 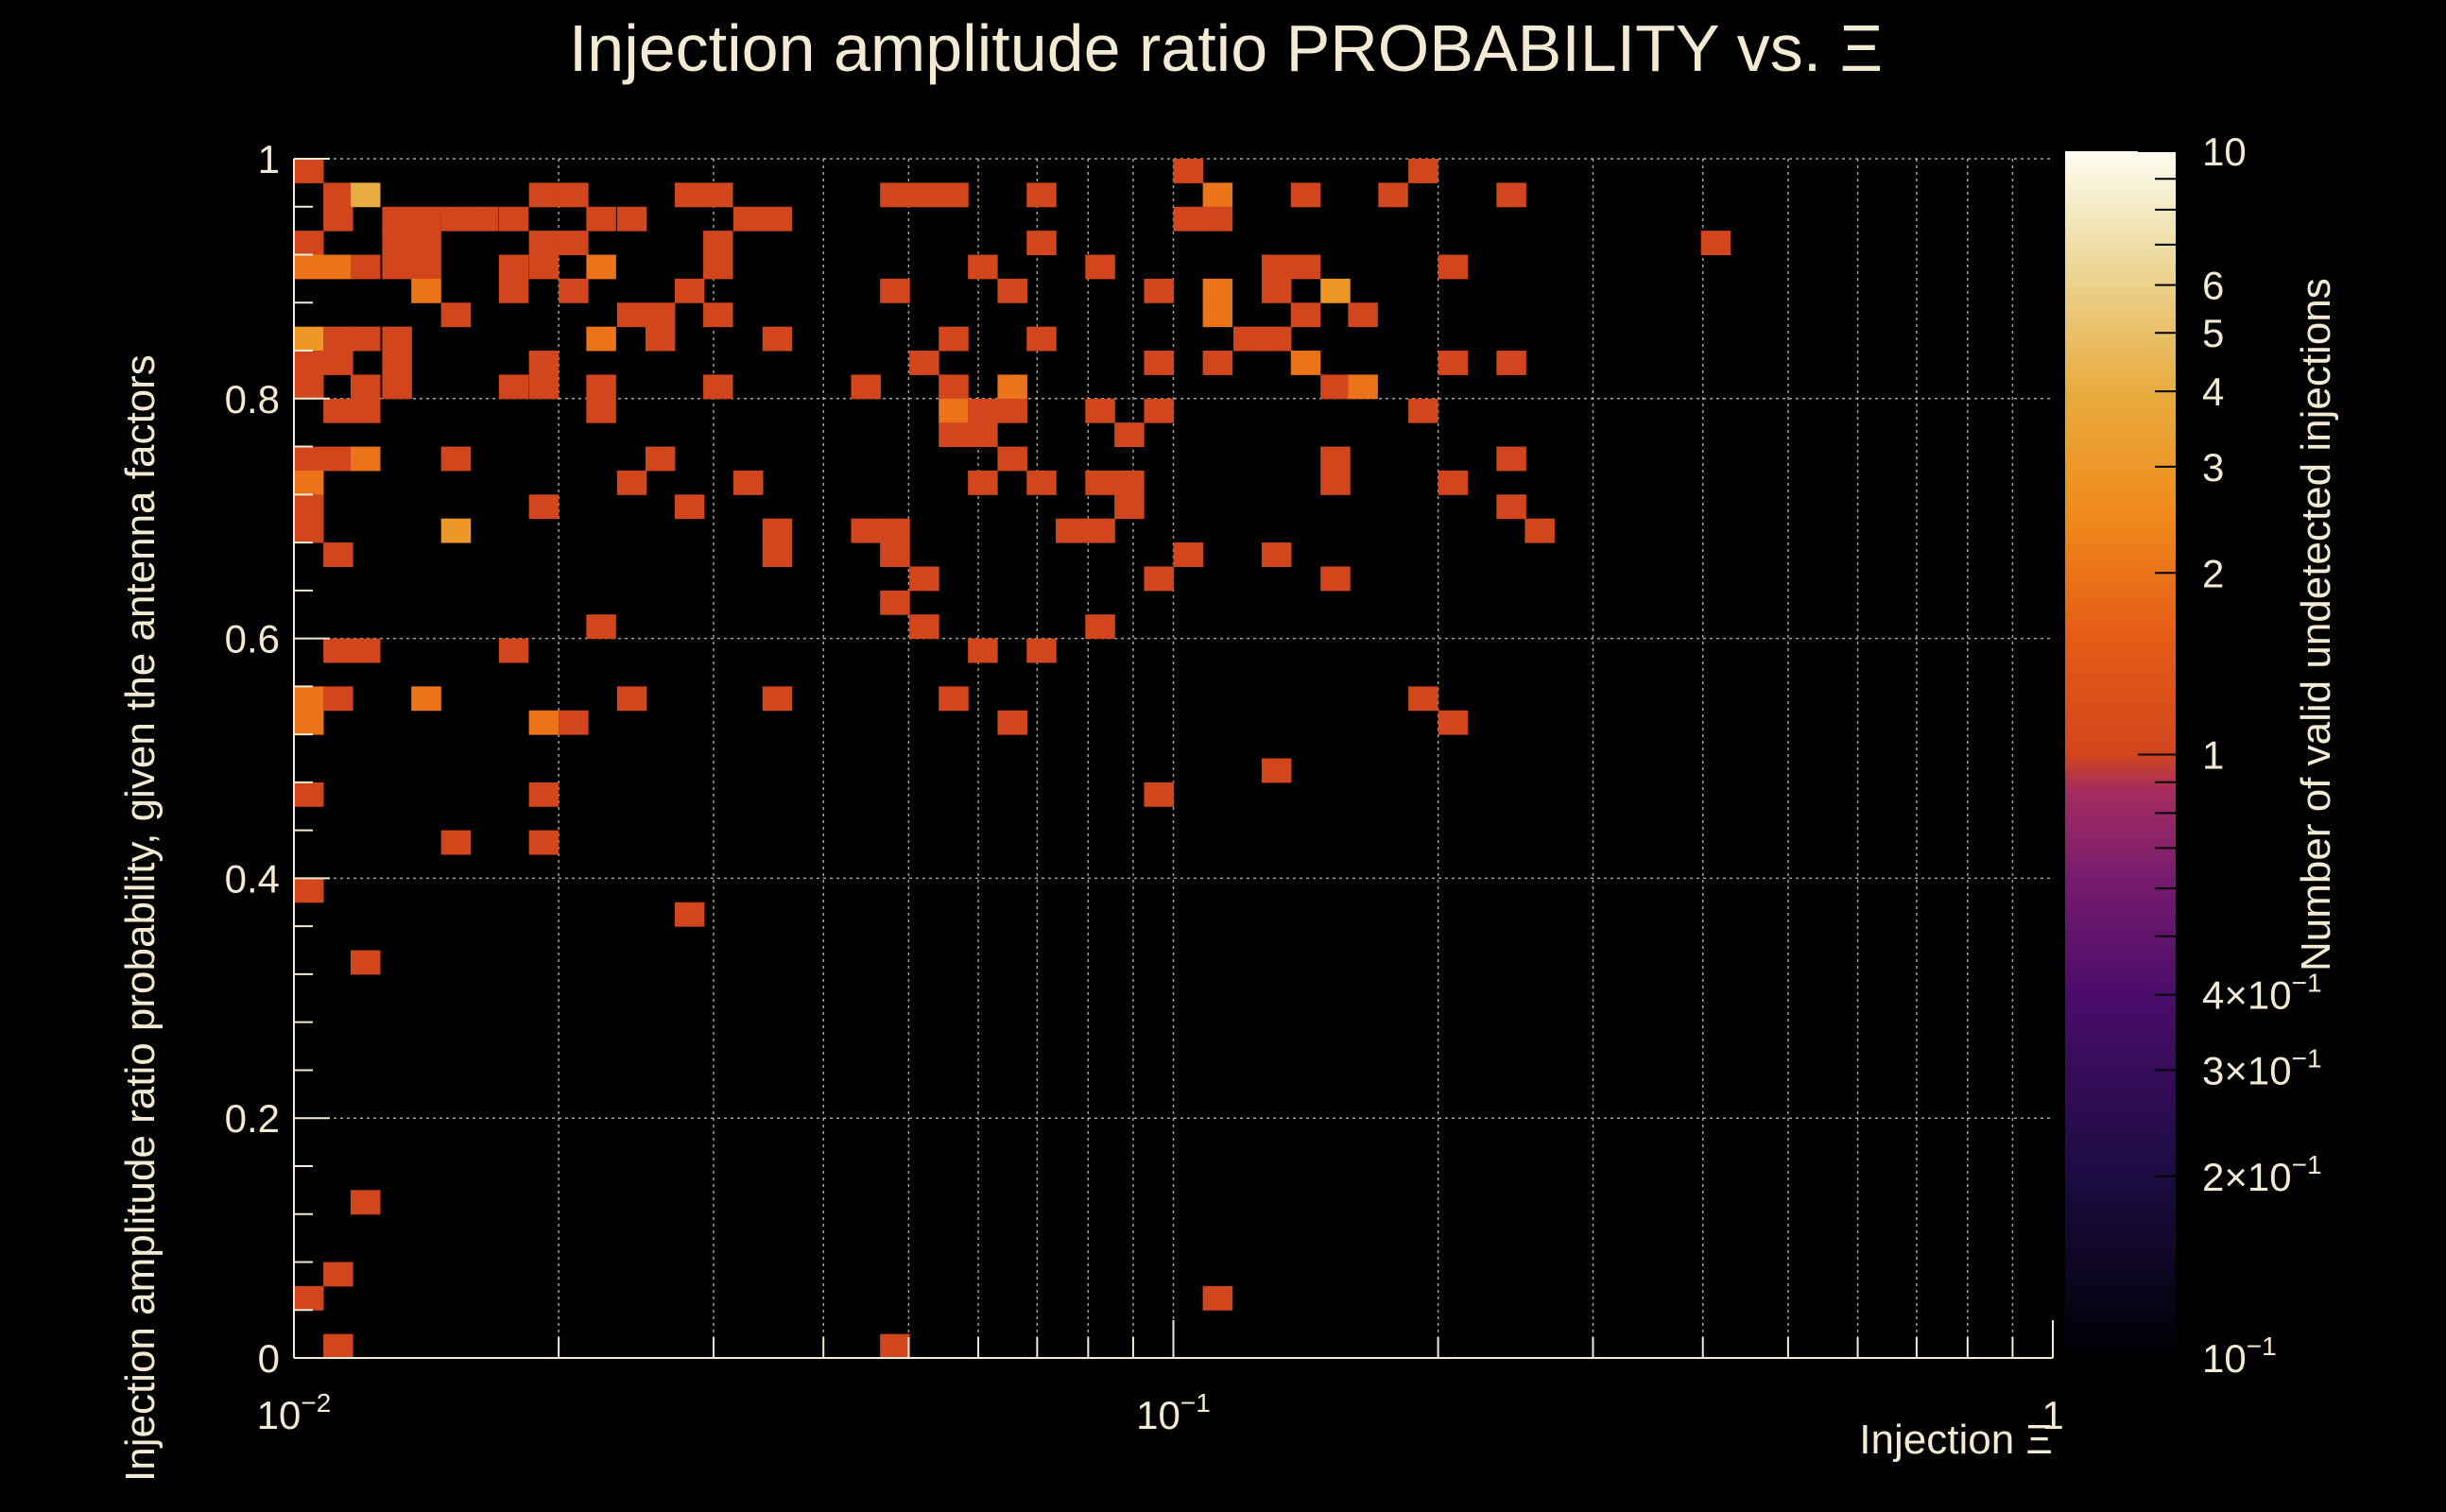 What do you see at coordinates (253, 878) in the screenshot?
I see `y-tick-label: 0.4` at bounding box center [253, 878].